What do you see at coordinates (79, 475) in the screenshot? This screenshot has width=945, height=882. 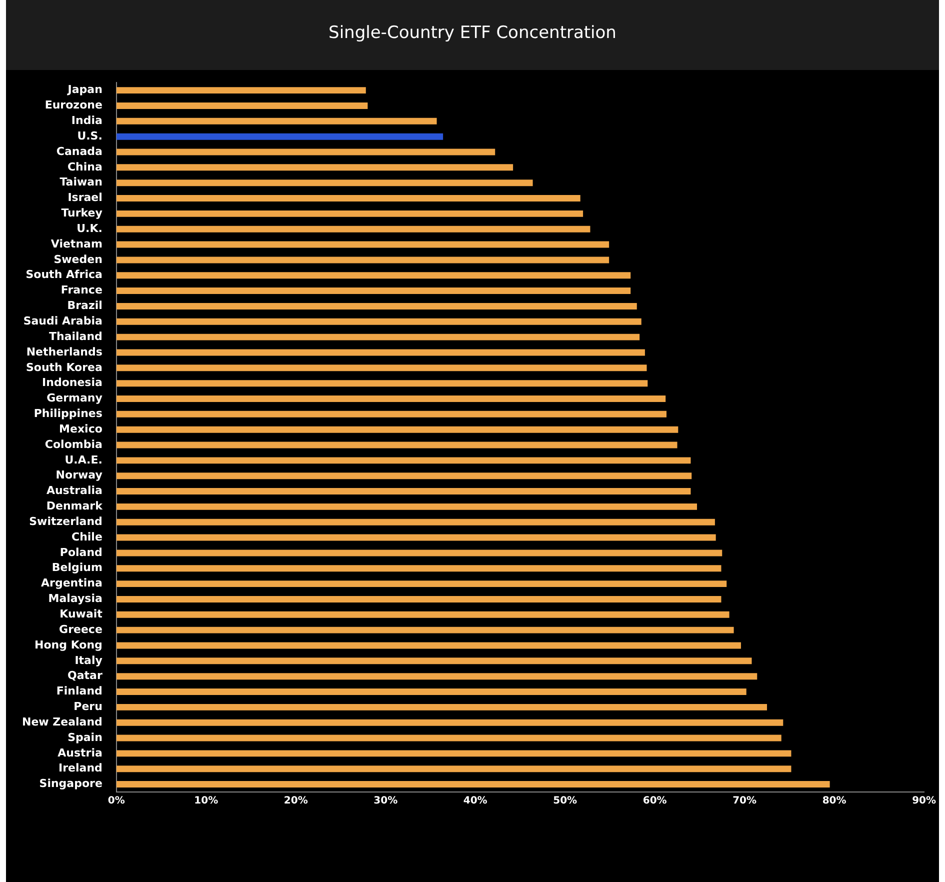 I see `y-tick-label: Norway` at bounding box center [79, 475].